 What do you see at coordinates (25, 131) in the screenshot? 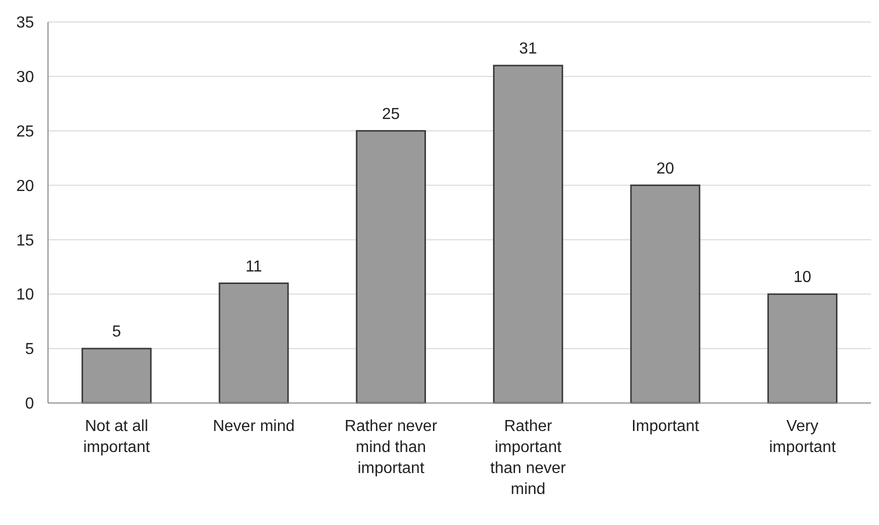
I see `y-tick-label: 25` at bounding box center [25, 131].